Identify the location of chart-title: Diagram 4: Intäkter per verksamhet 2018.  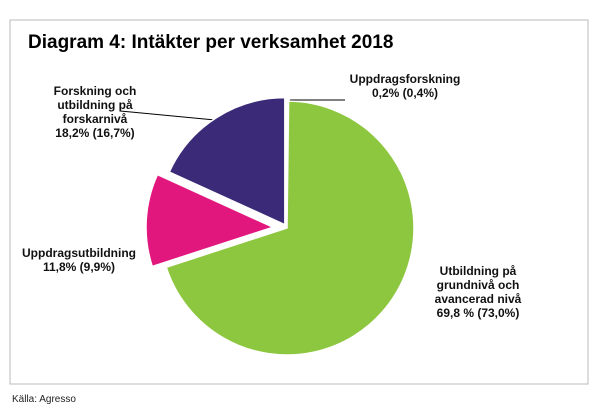
(211, 42).